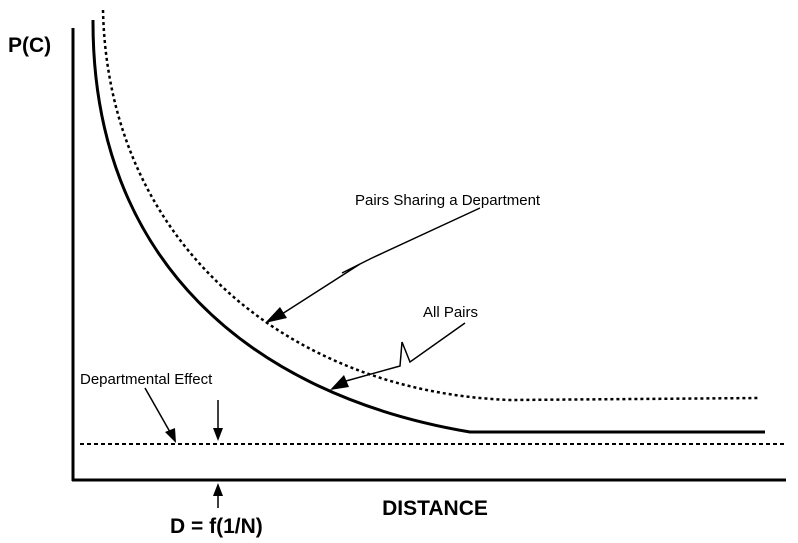 The width and height of the screenshot is (798, 543). I want to click on sharing-pointer, so click(381, 261).